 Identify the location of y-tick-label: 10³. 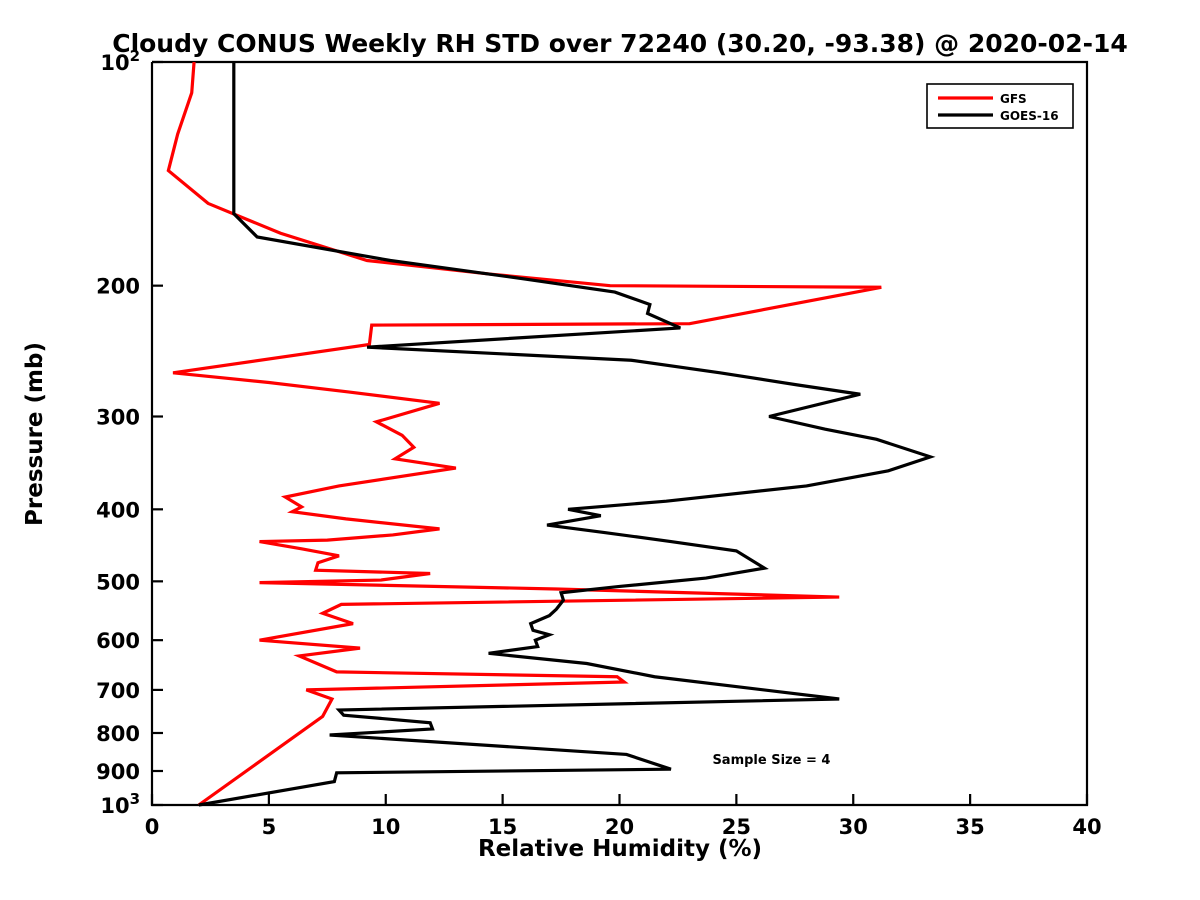
(120, 804).